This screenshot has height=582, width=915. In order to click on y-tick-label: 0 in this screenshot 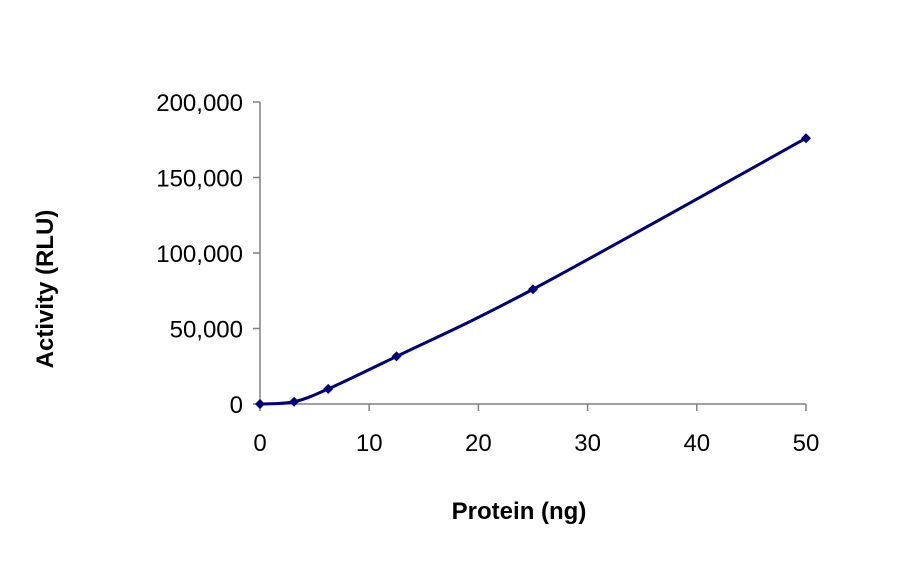, I will do `click(236, 405)`.